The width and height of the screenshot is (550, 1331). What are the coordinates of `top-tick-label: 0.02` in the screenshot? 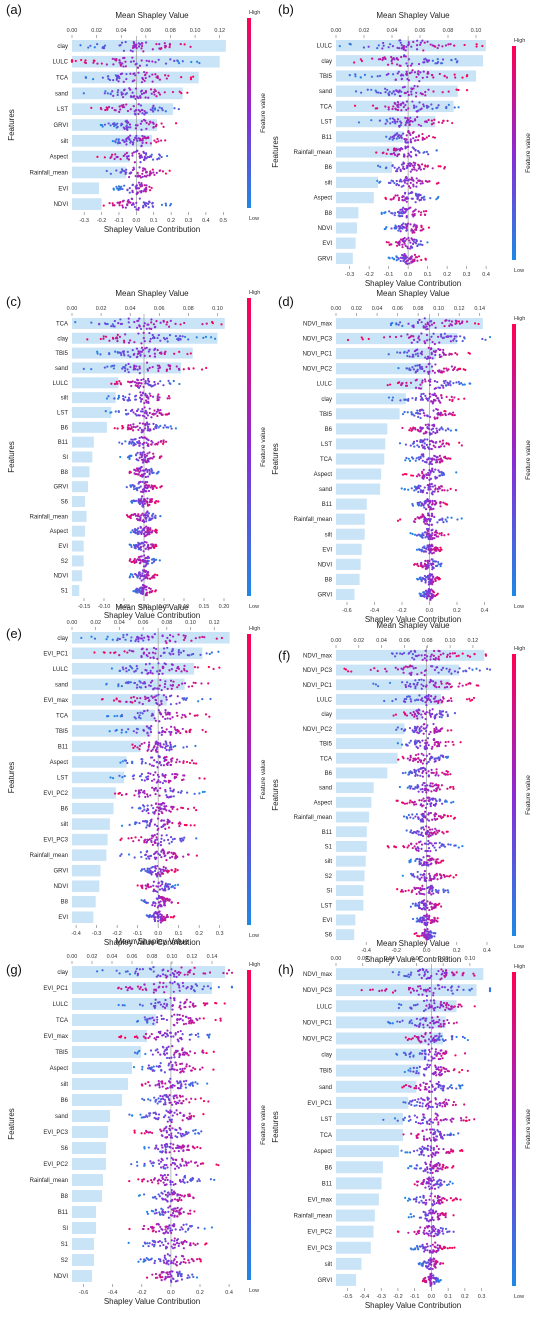 It's located at (95, 623).